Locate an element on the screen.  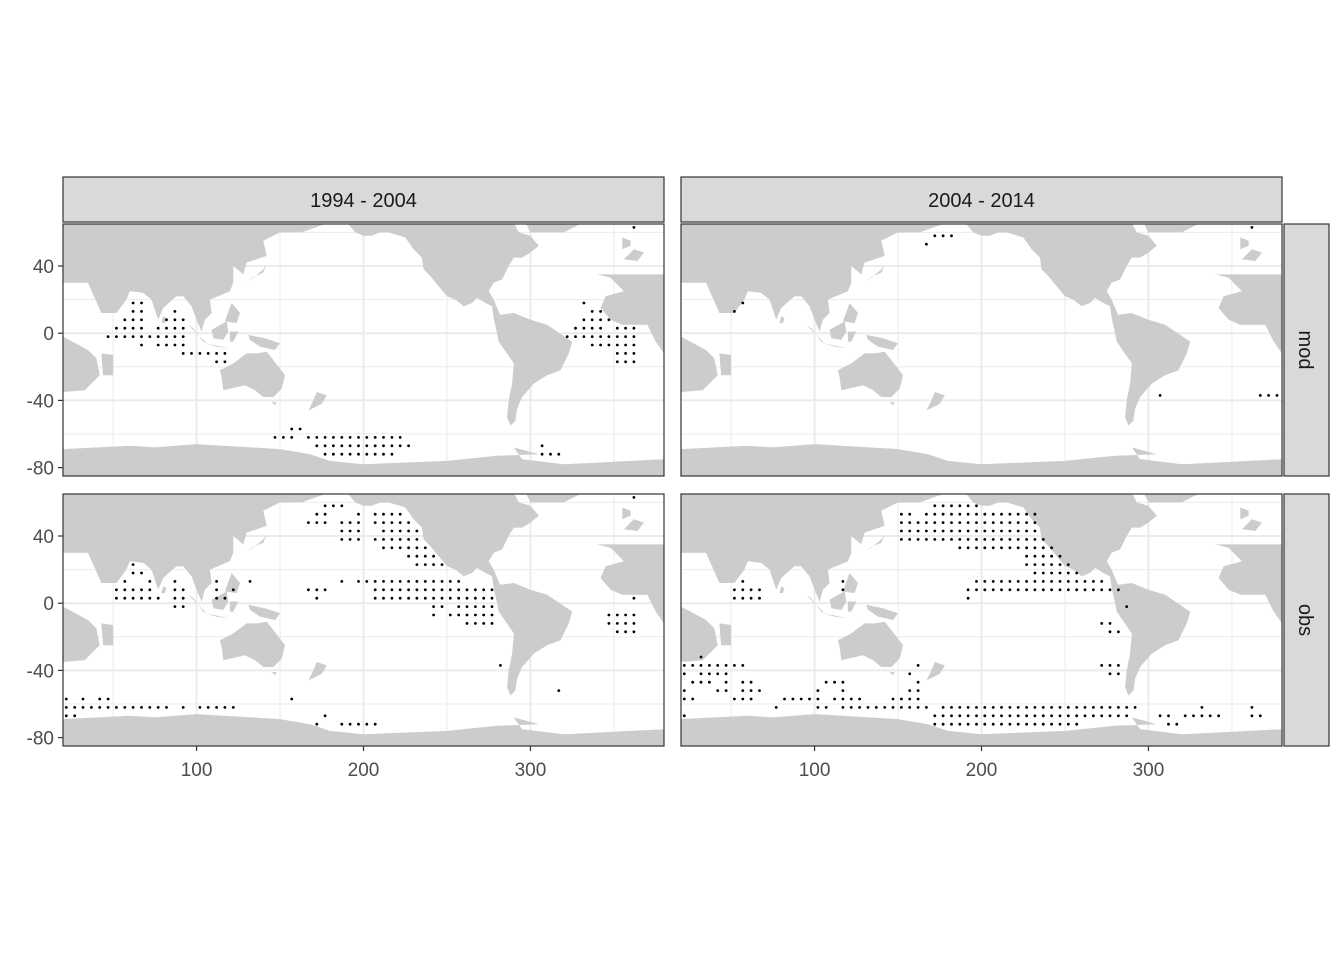
data-points is located at coordinates (350, 611).